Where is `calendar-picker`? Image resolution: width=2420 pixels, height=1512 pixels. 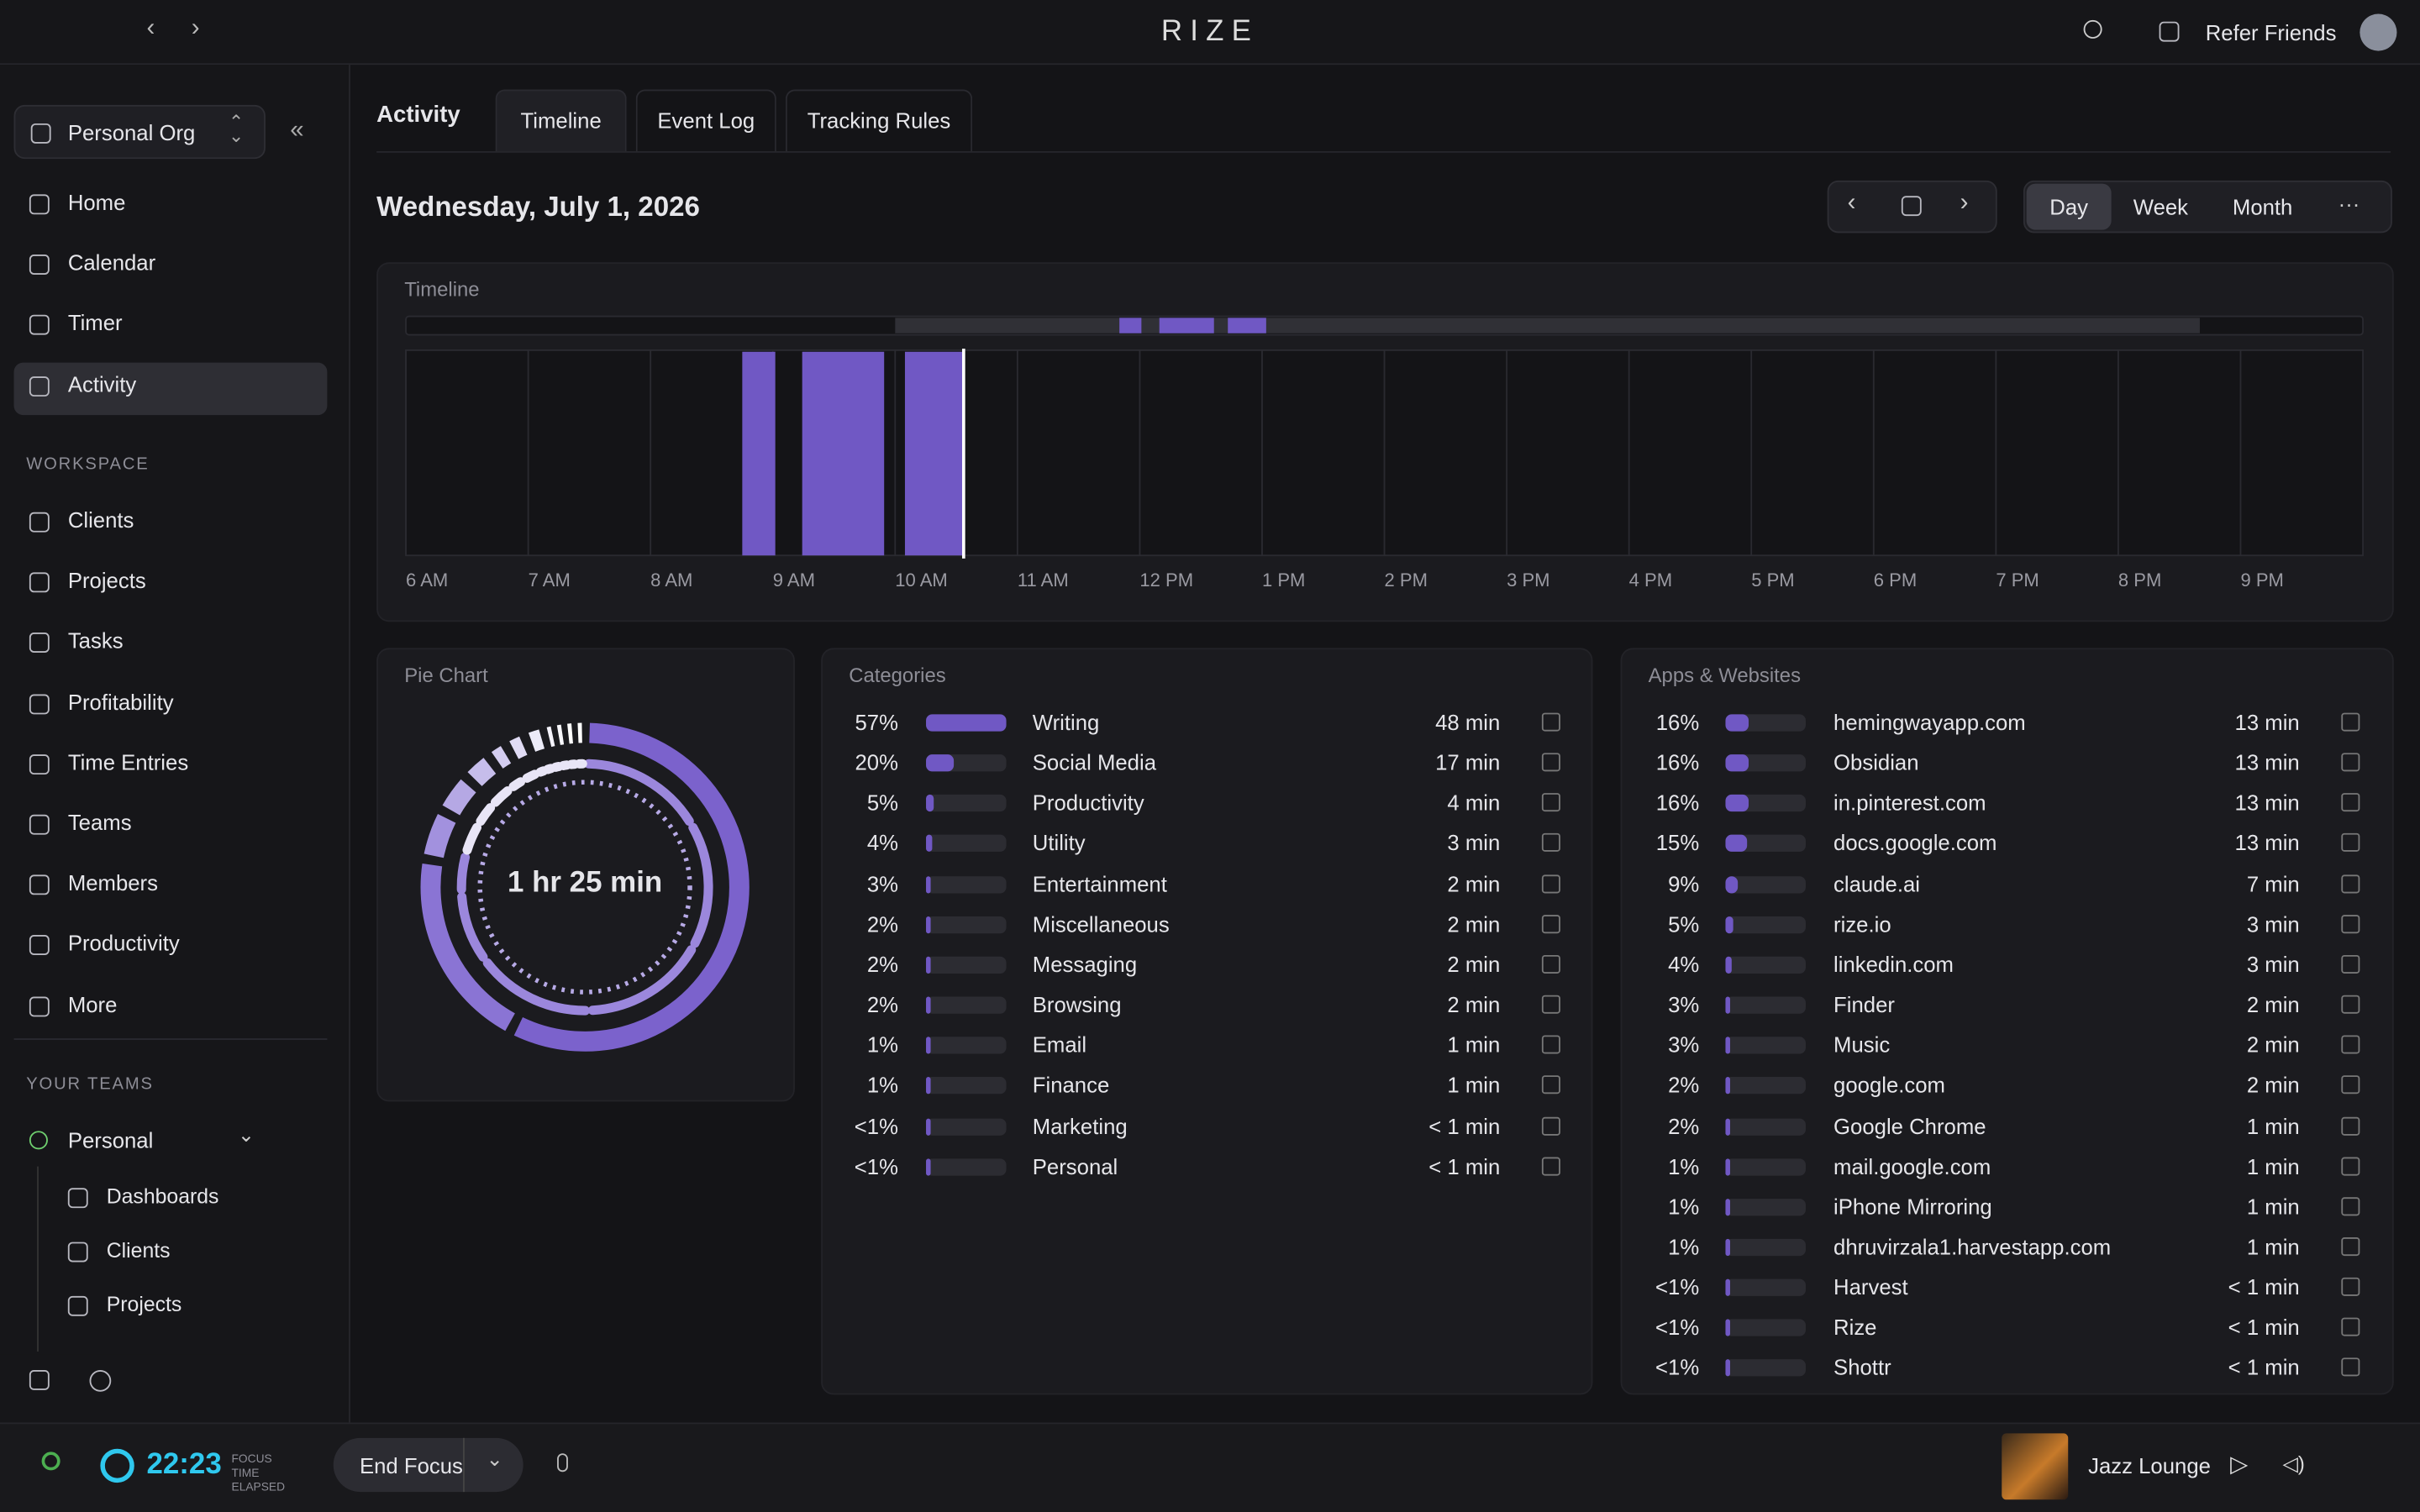 calendar-picker is located at coordinates (1912, 206).